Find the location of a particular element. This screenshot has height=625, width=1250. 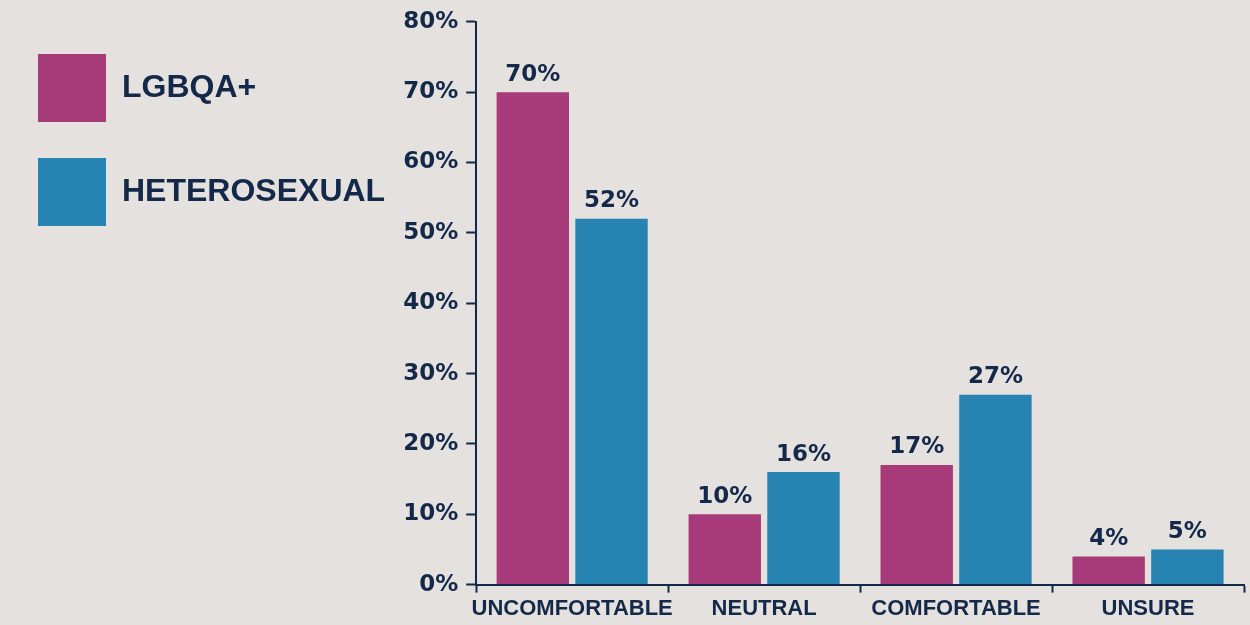

x-tick-label: NEUTRAL is located at coordinates (764, 607).